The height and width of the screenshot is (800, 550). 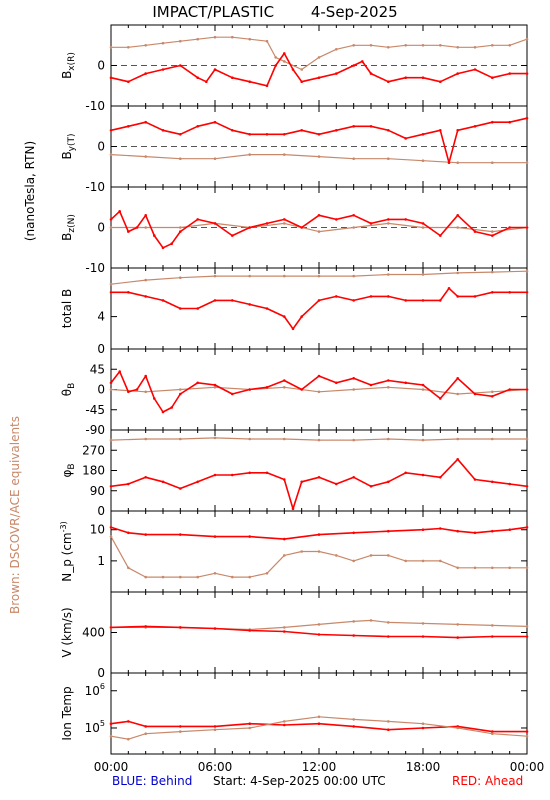 I want to click on y-tick-label-by: 0, so click(x=101, y=147).